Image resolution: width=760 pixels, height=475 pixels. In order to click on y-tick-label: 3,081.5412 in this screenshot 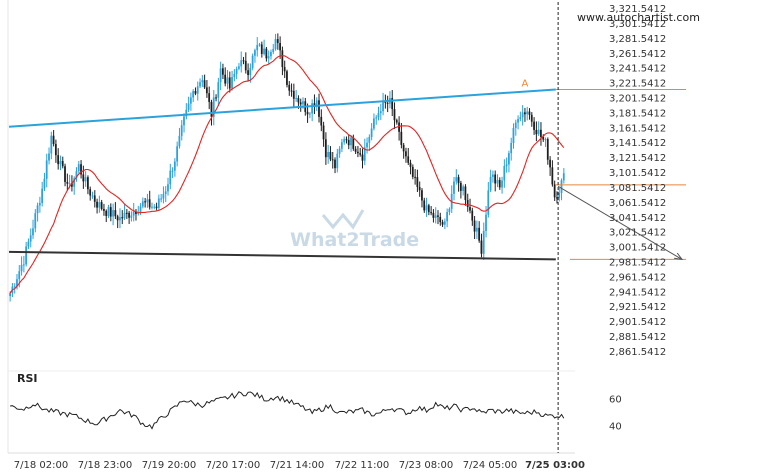, I will do `click(637, 188)`.